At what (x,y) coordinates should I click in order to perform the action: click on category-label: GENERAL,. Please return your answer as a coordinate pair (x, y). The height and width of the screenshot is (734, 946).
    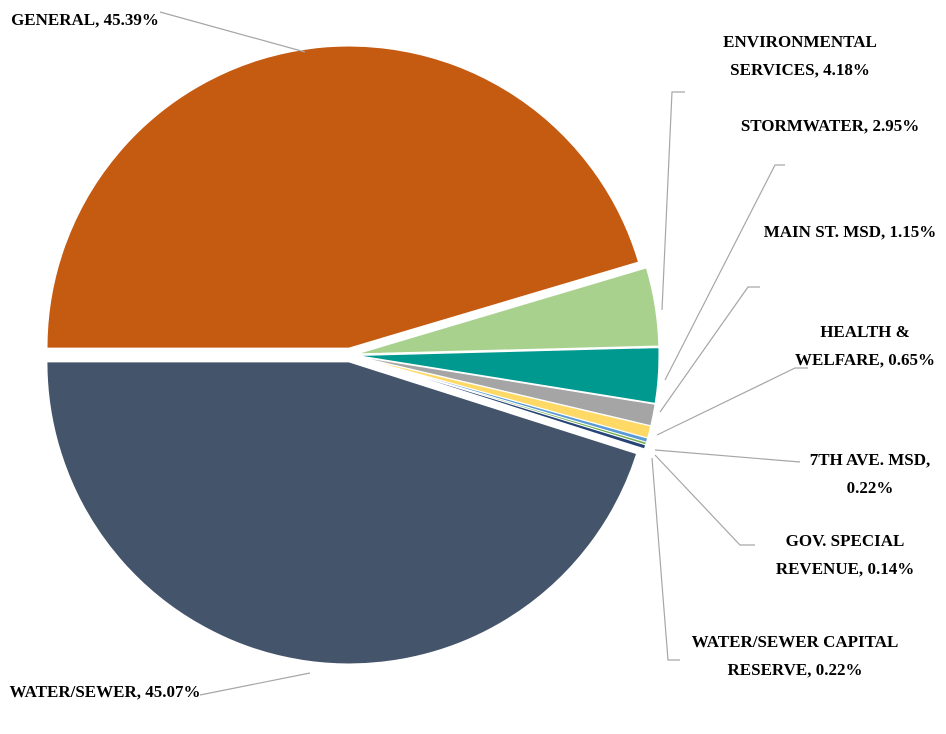
    Looking at the image, I should click on (55, 19).